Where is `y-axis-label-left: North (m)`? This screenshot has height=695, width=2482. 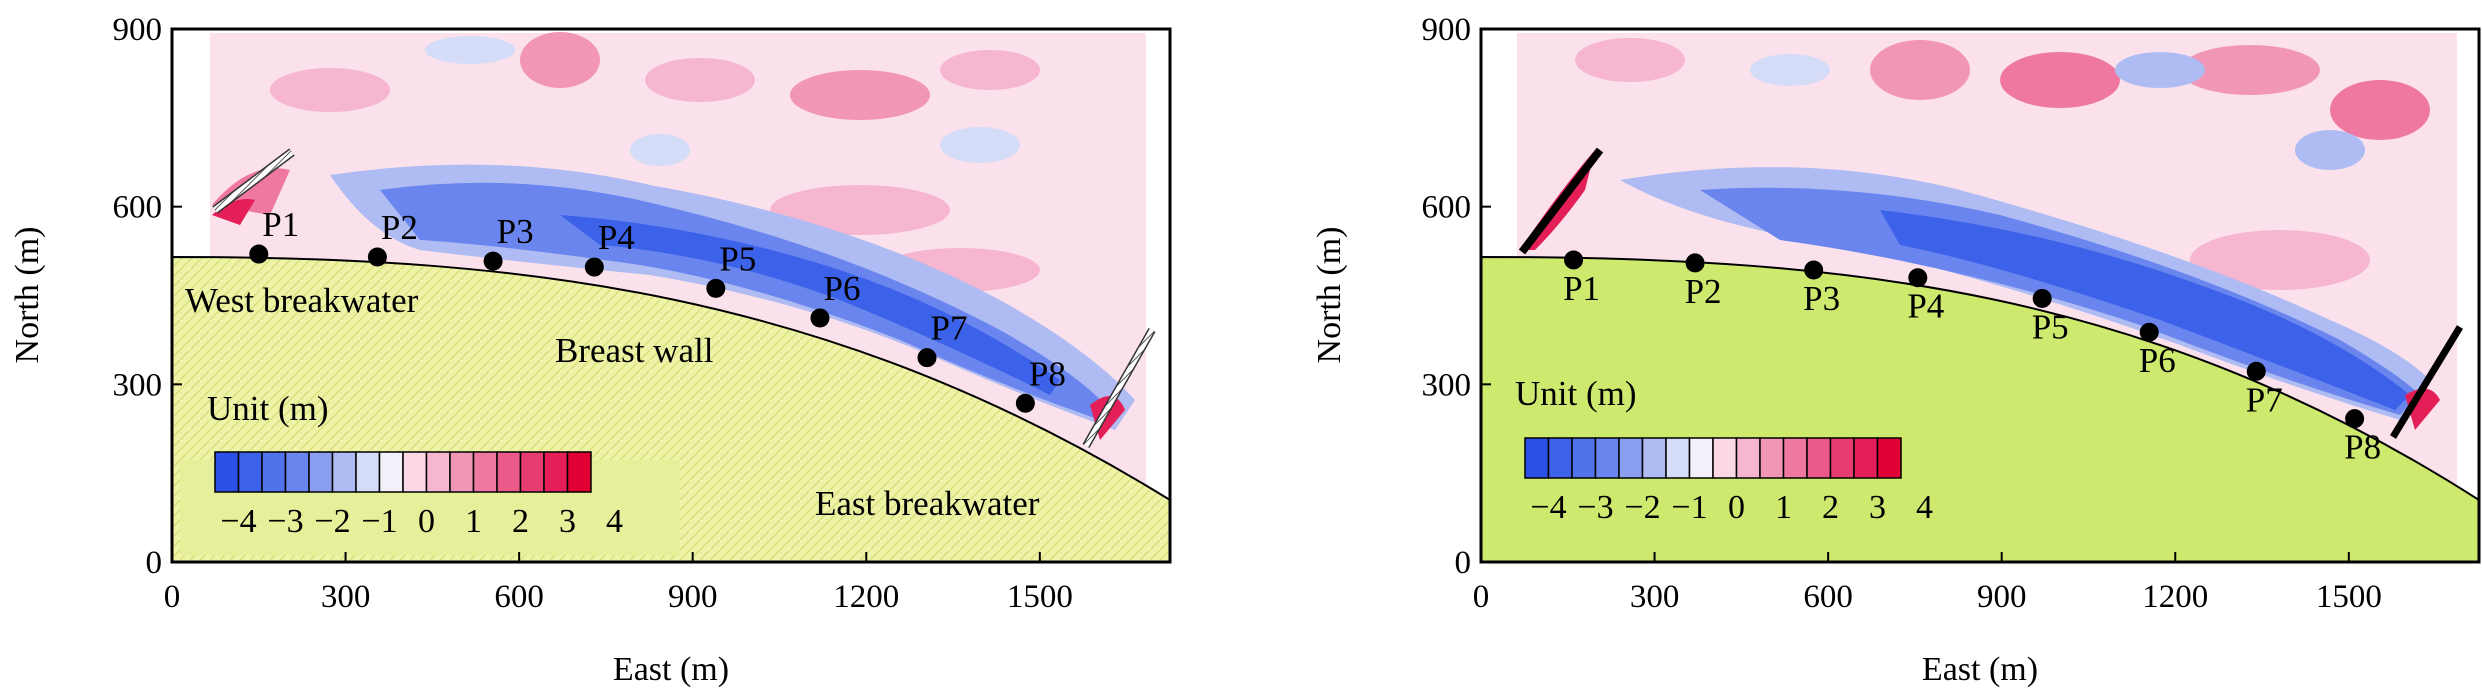 y-axis-label-left: North (m) is located at coordinates (27, 295).